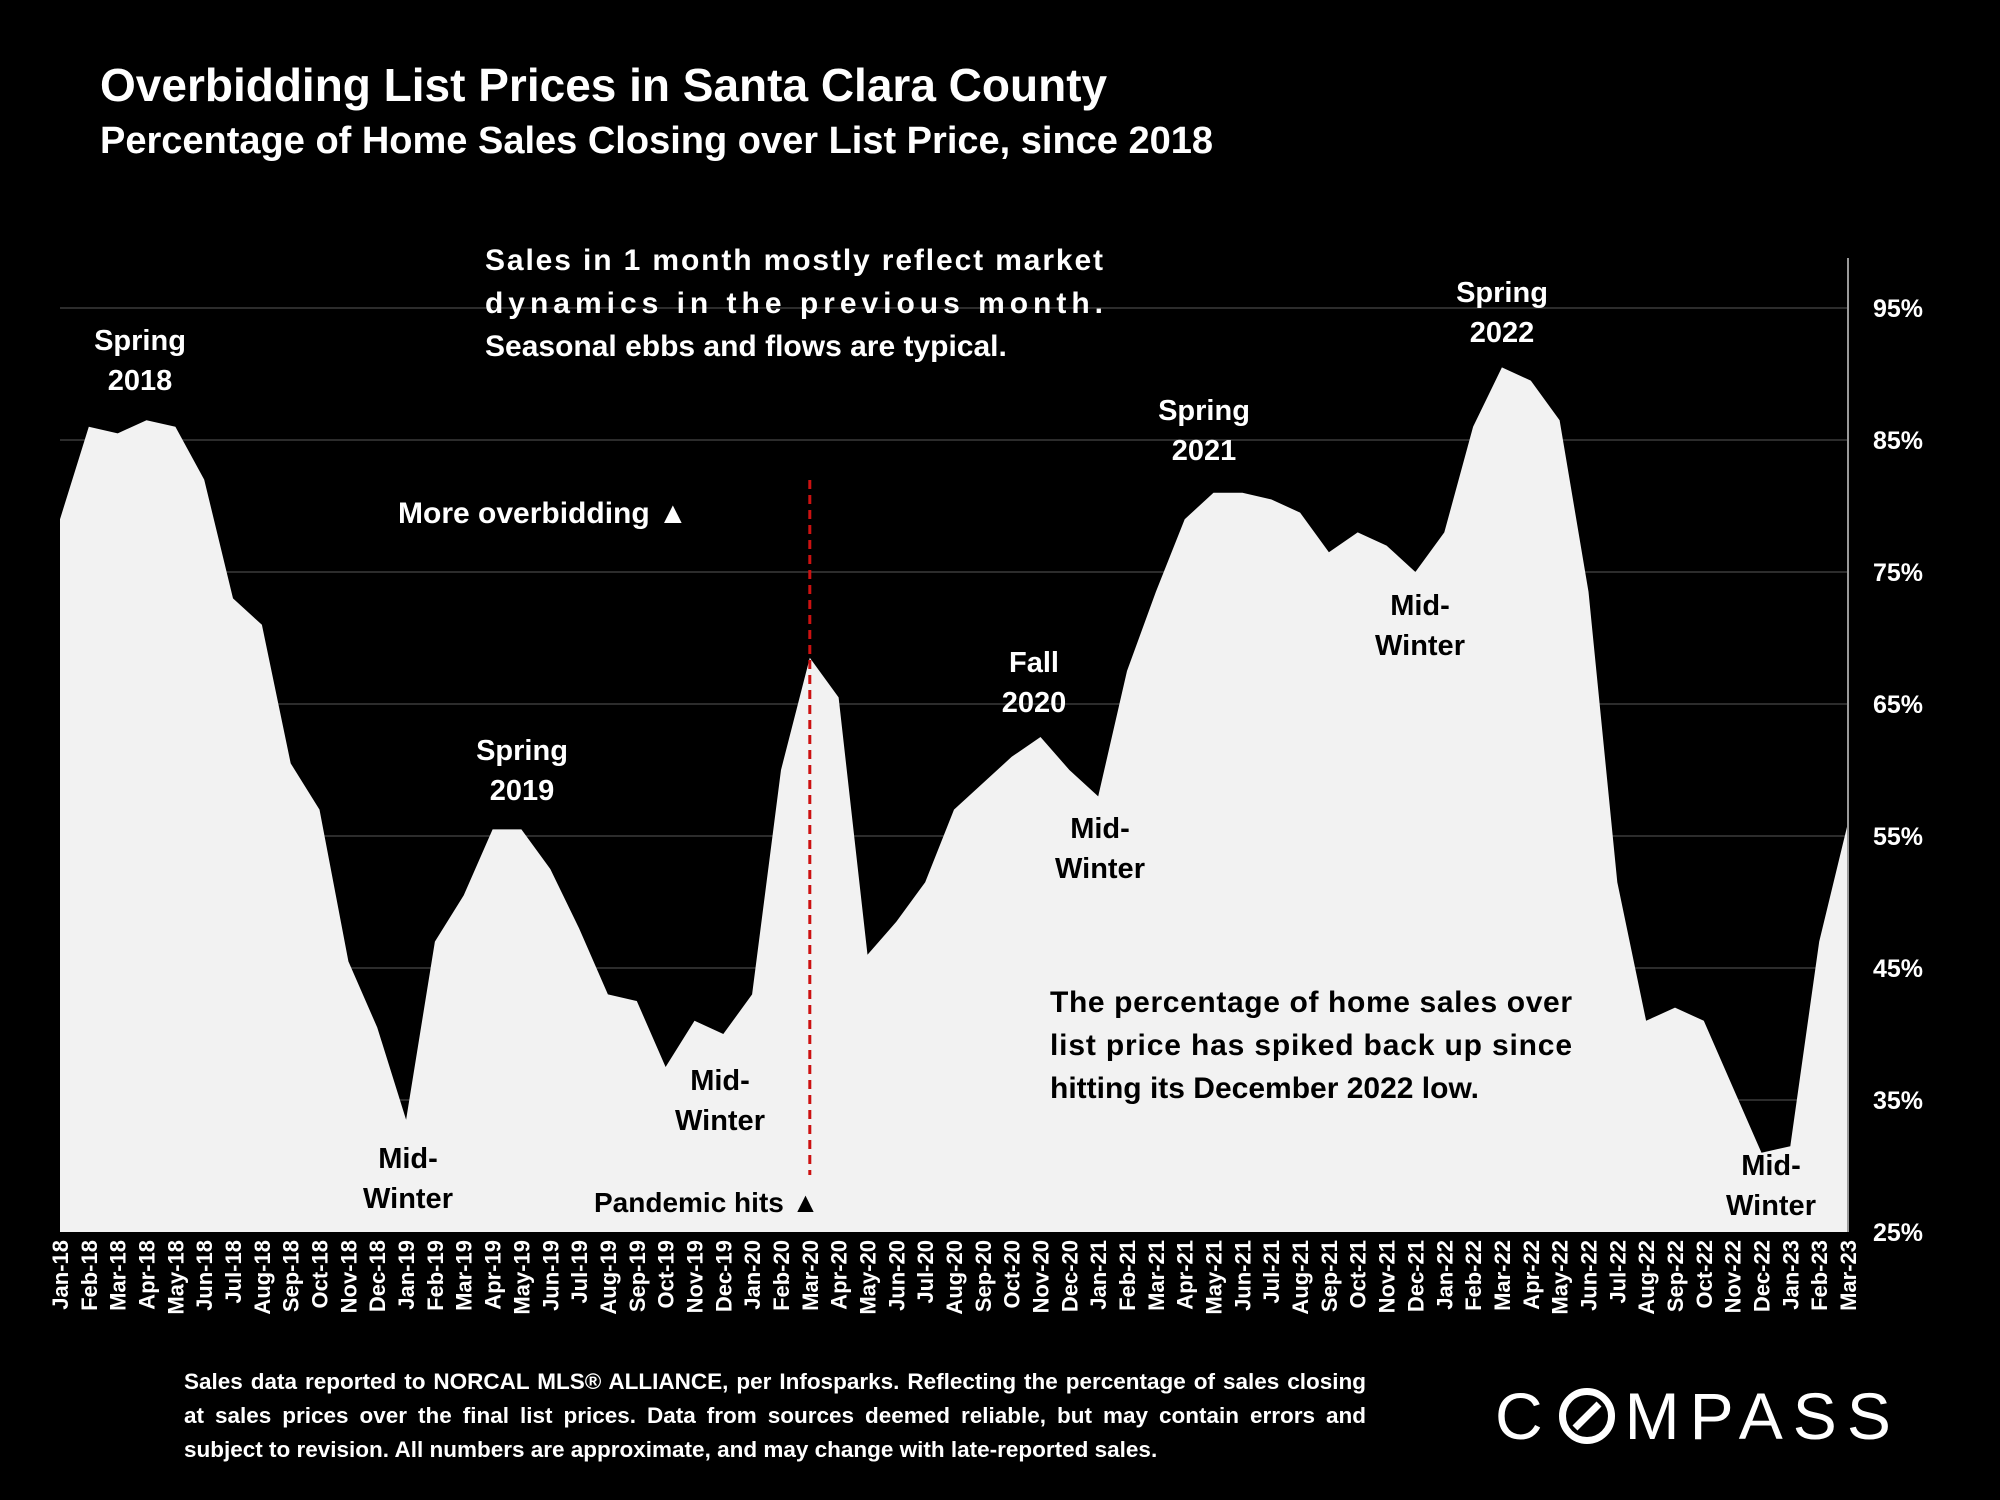  I want to click on x-tick-label: Nov-19, so click(694, 1276).